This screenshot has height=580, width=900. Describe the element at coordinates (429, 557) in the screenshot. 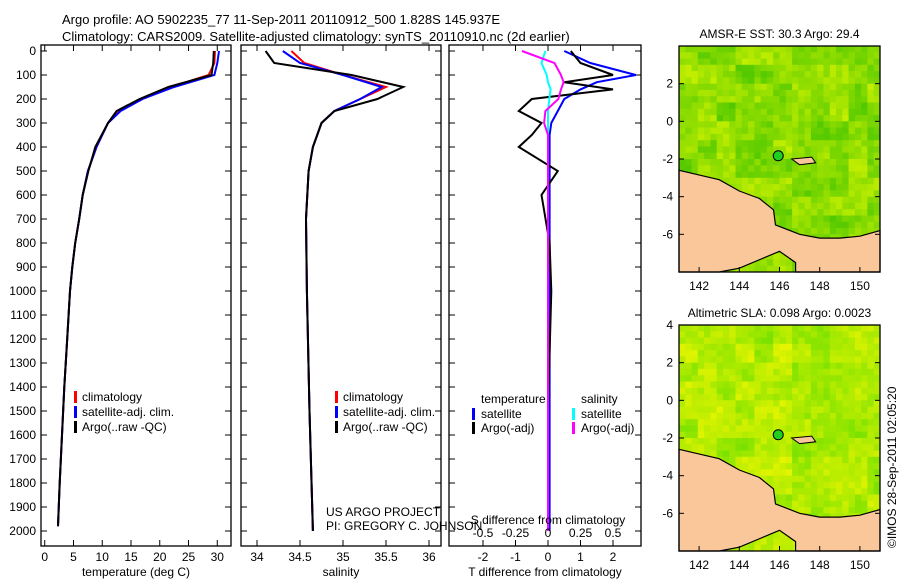

I see `x-tick-label: 36` at that location.